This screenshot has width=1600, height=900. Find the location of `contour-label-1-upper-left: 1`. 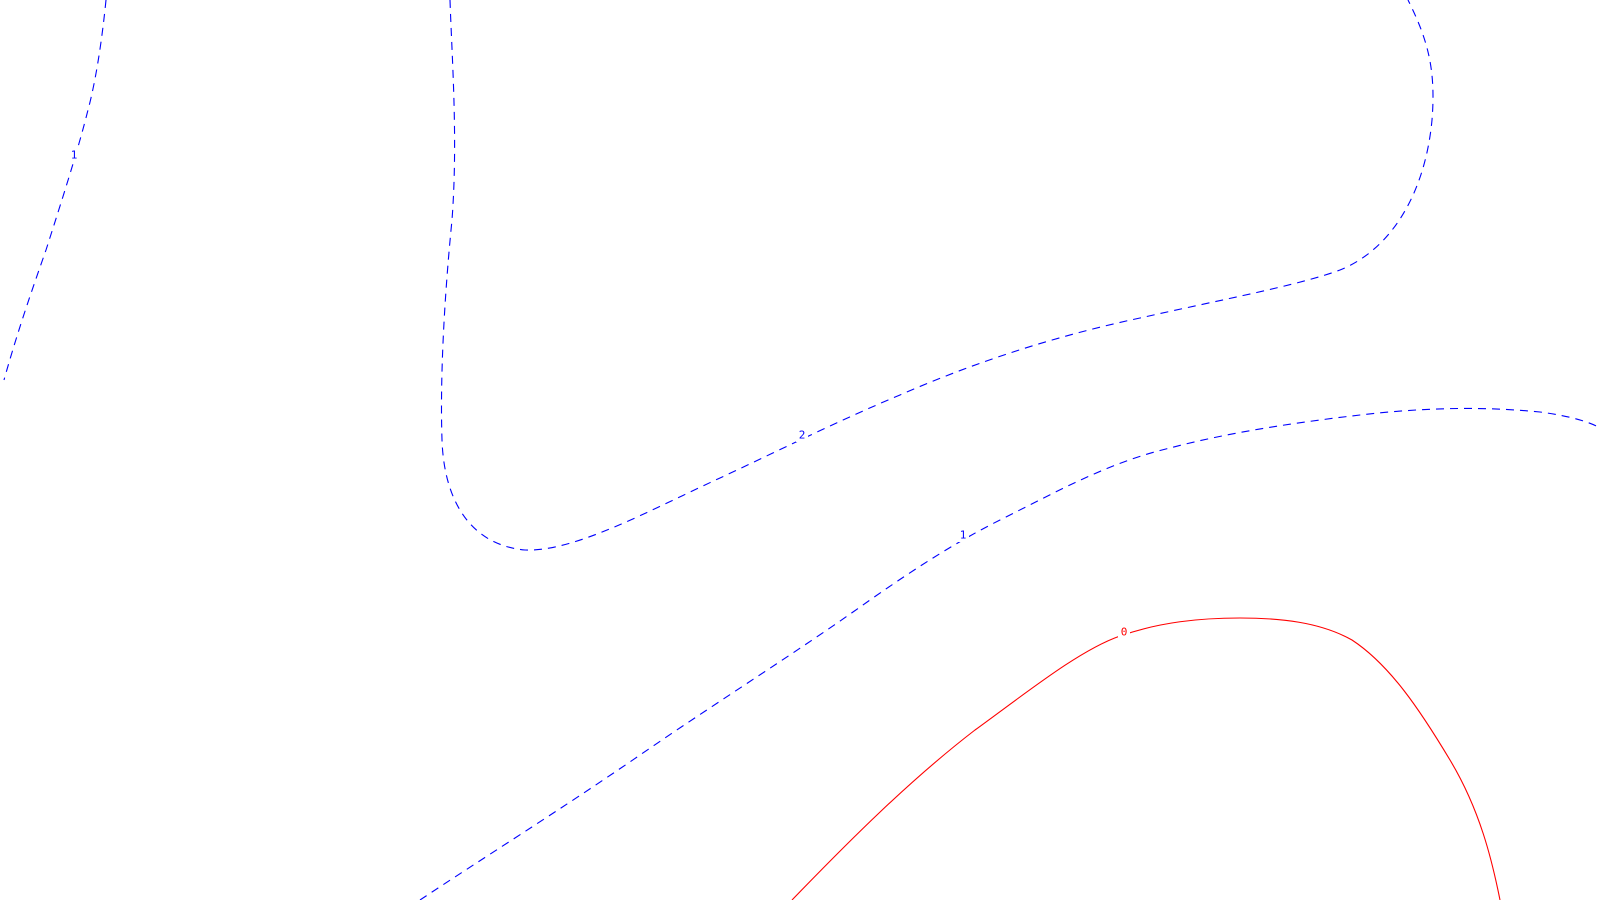

contour-label-1-upper-left: 1 is located at coordinates (74, 155).